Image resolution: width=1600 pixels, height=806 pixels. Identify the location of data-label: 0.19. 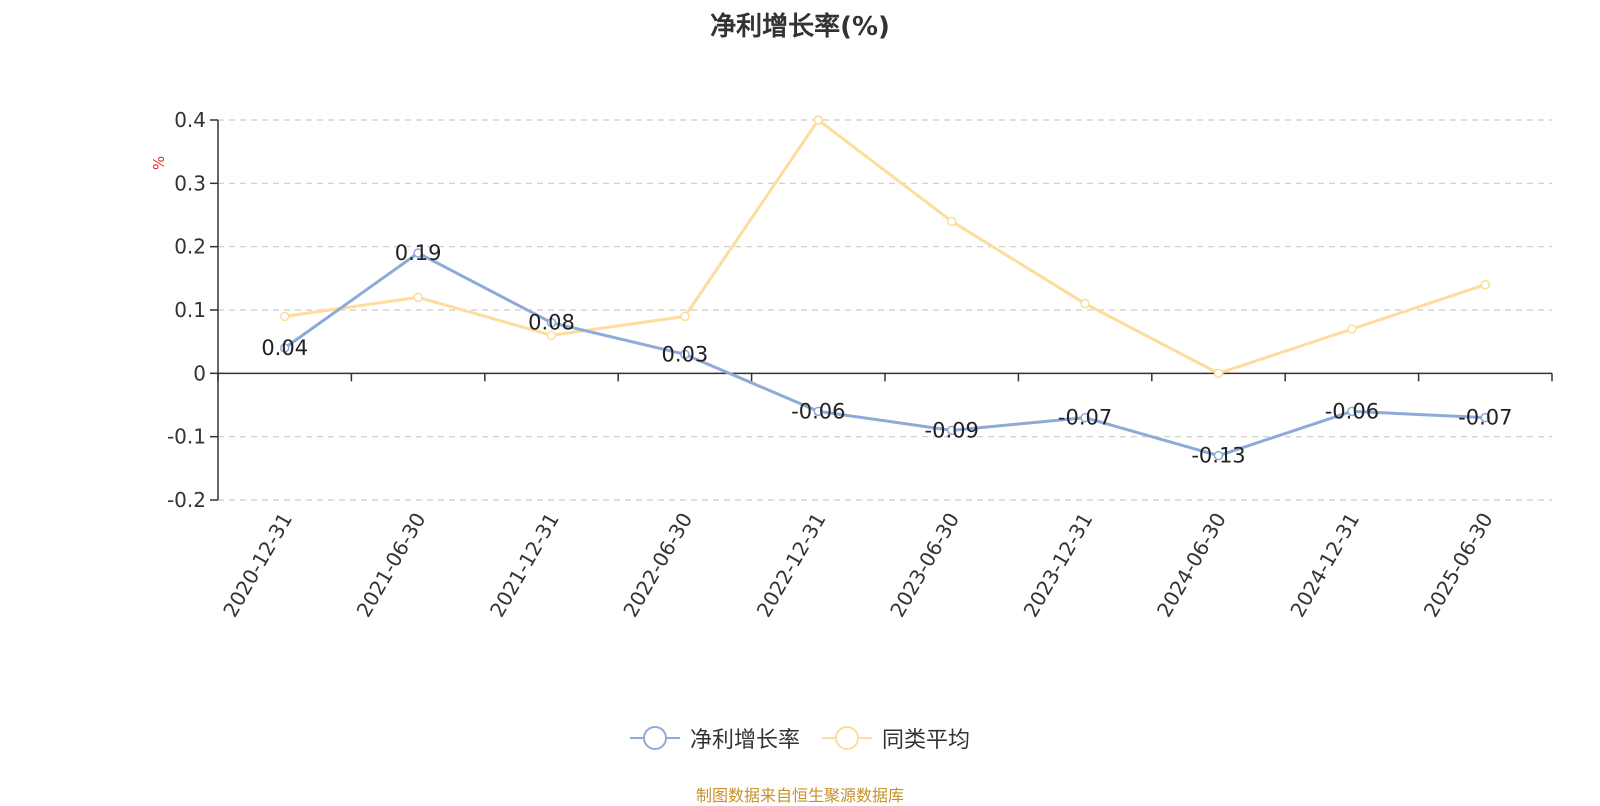
(418, 253).